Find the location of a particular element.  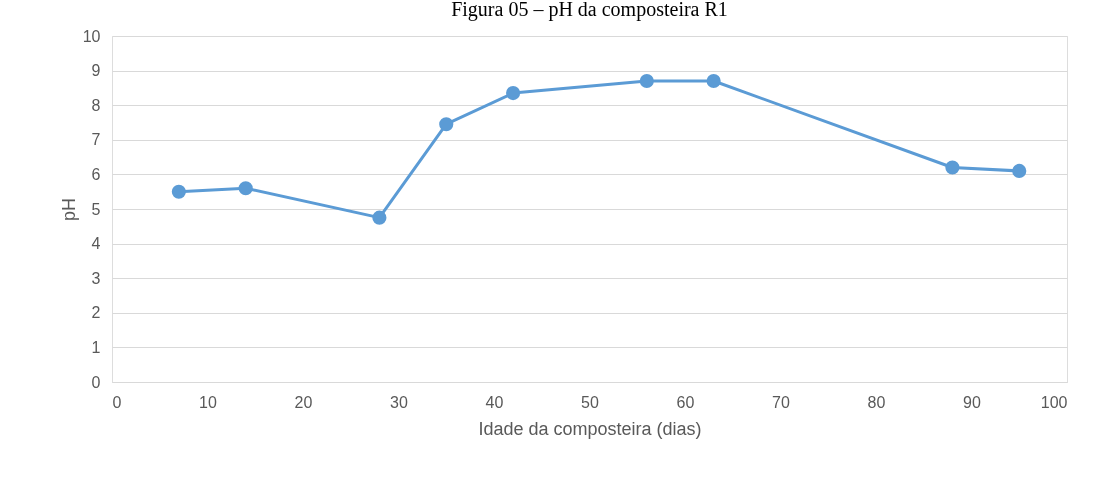

x-tick-label: 40 is located at coordinates (494, 402).